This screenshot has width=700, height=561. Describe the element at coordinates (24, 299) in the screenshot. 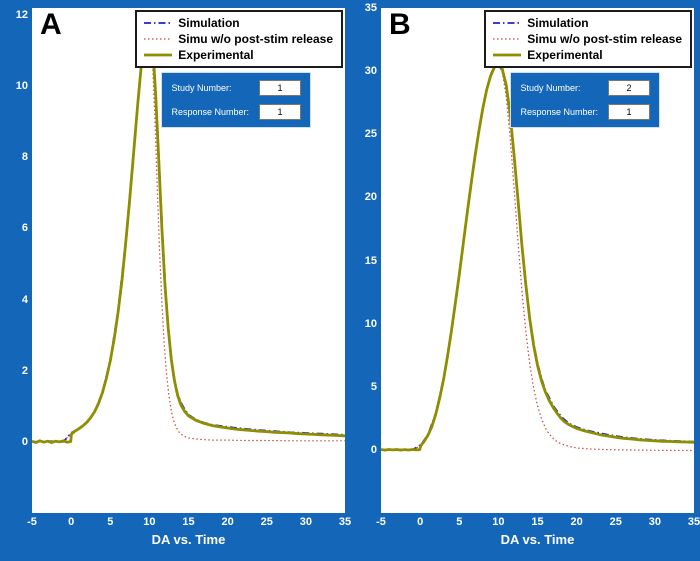

I see `y-tick-label: 4` at that location.